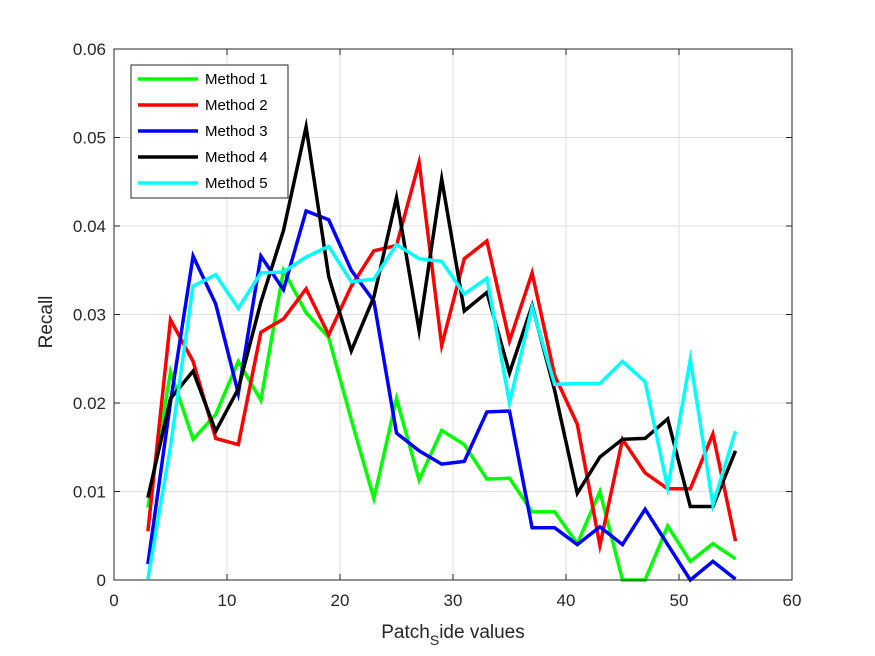 The height and width of the screenshot is (656, 875). I want to click on y-tick-label: 0, so click(101, 580).